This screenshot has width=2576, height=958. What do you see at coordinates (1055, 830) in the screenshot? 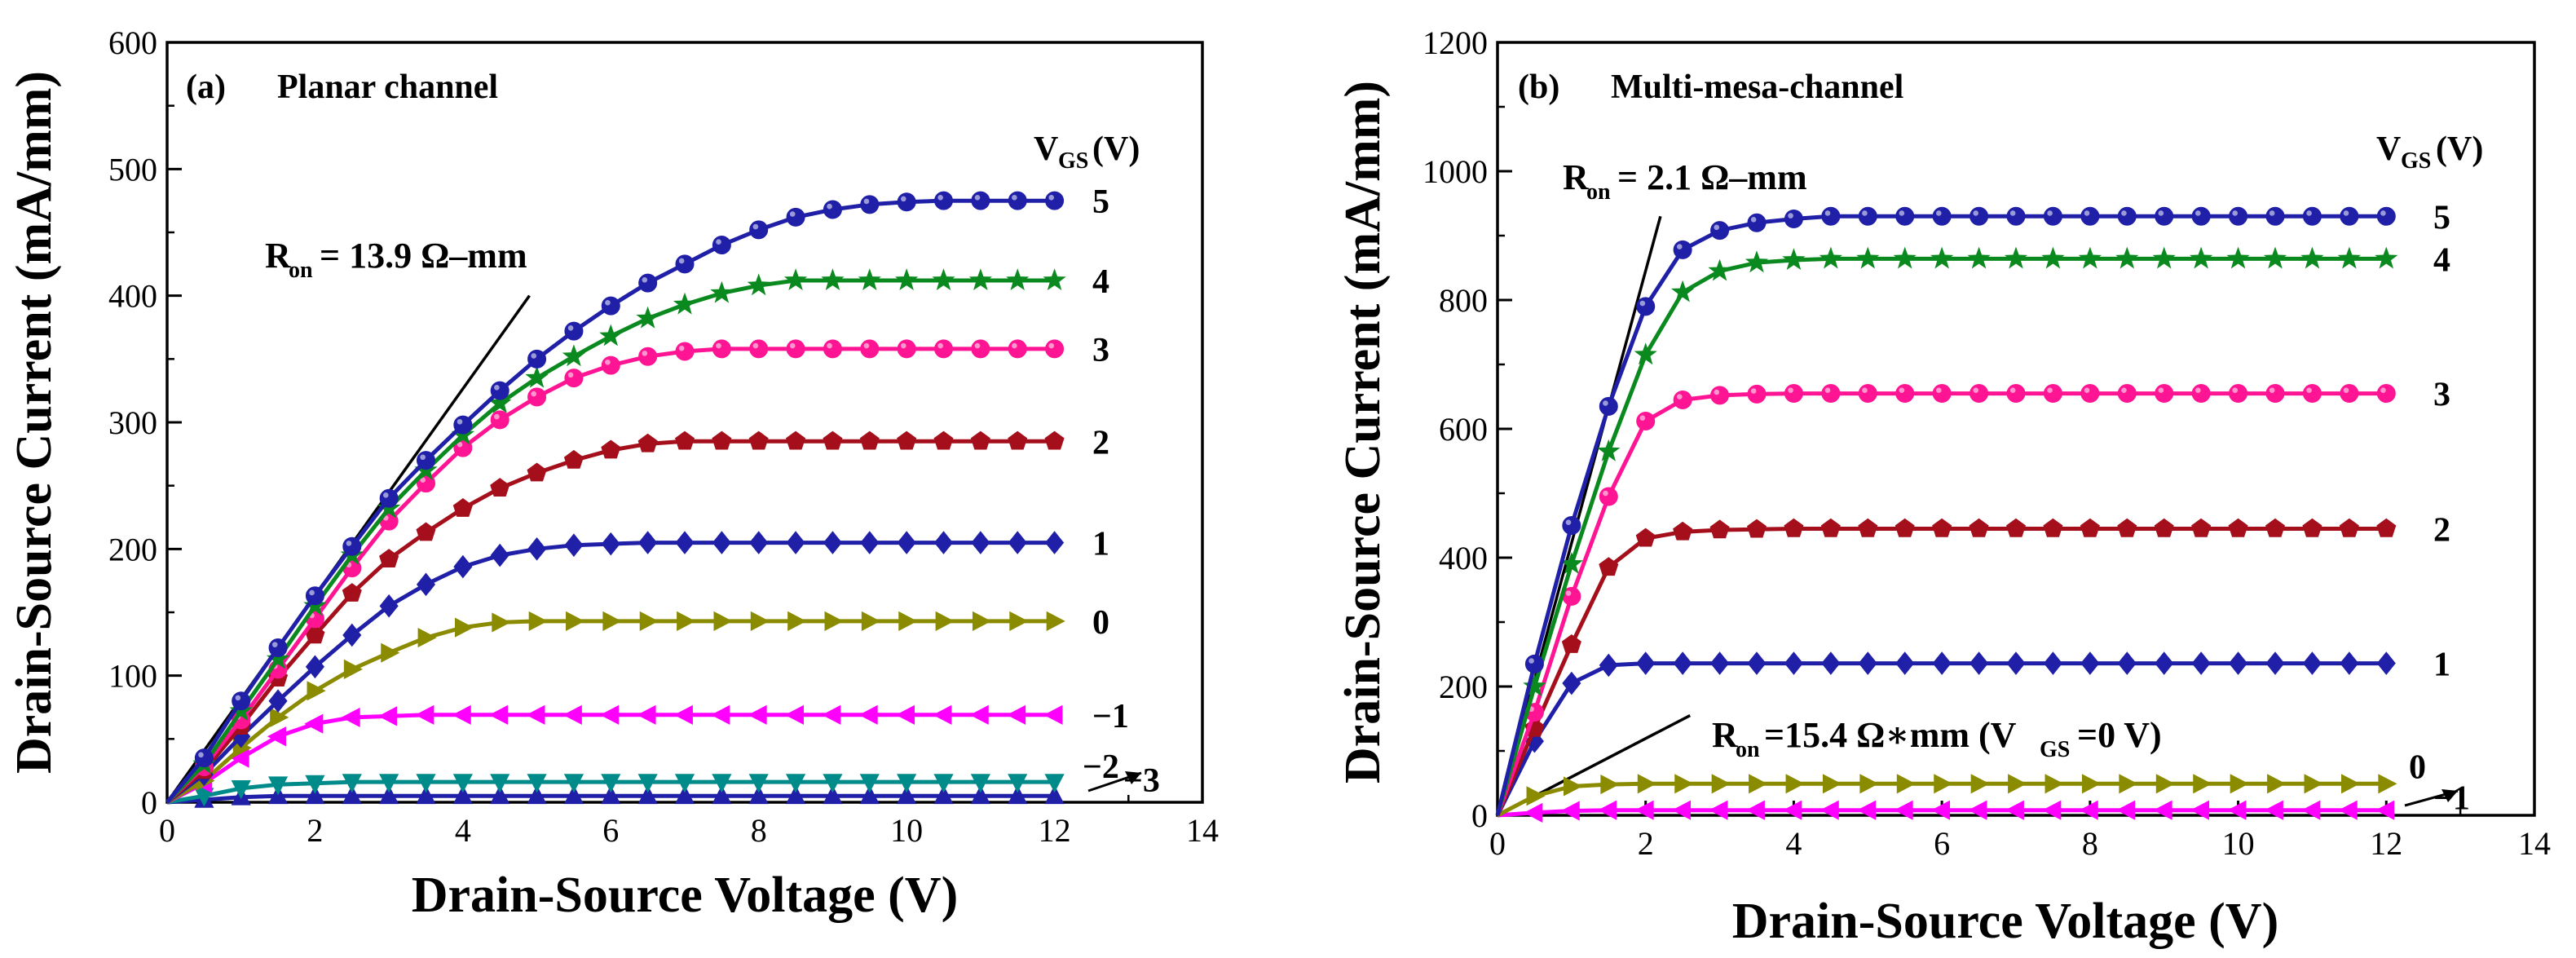
I see `panel-a-x-tick-label-6: 12` at bounding box center [1055, 830].